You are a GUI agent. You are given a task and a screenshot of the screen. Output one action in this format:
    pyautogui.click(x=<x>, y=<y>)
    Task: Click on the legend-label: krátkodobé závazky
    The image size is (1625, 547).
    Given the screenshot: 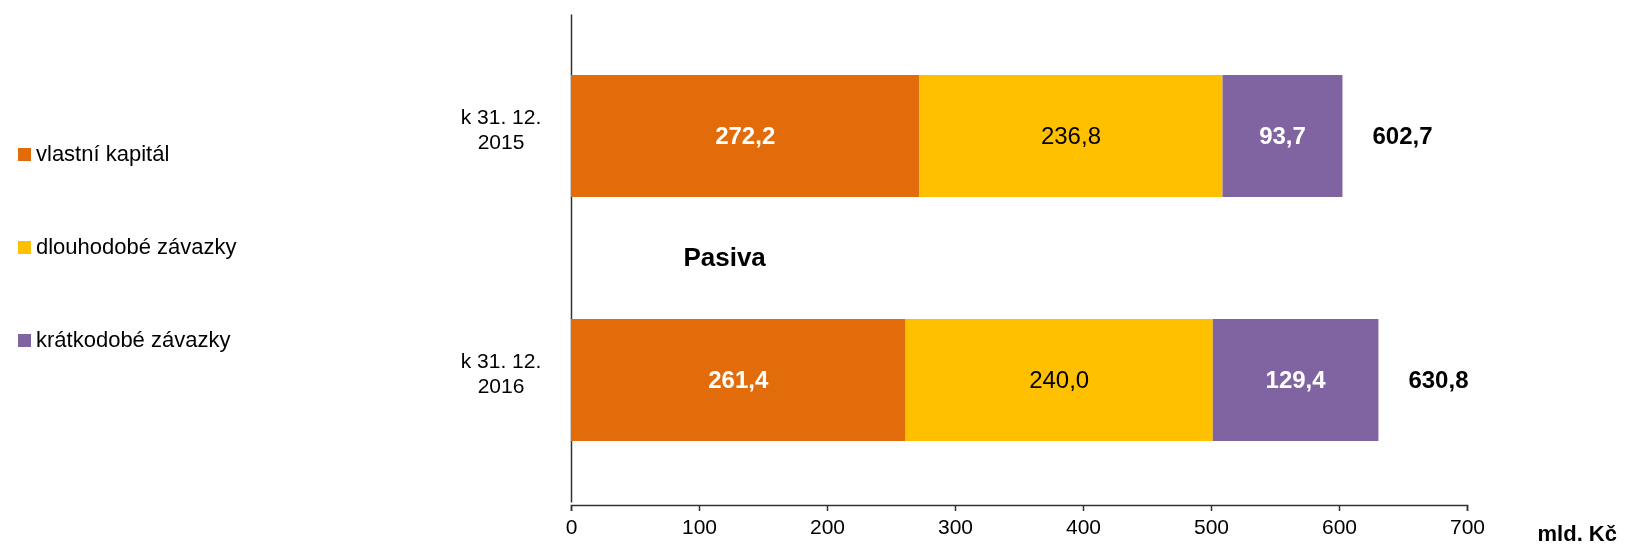 What is the action you would take?
    pyautogui.click(x=133, y=339)
    